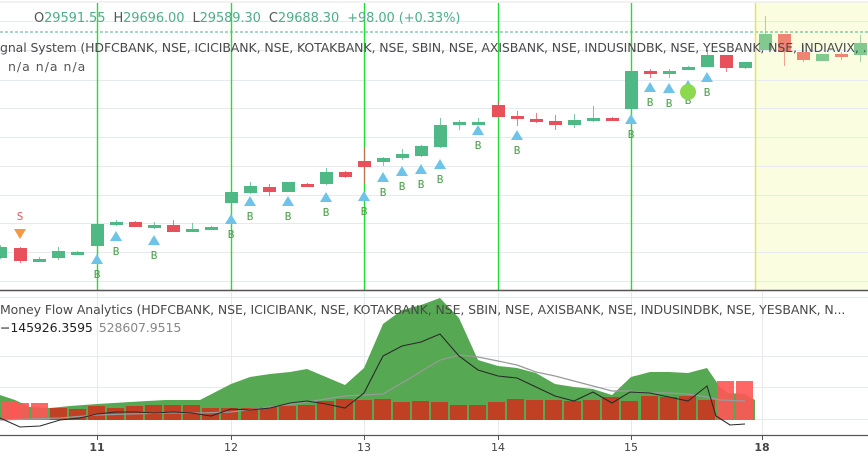  What do you see at coordinates (39, 18) in the screenshot?
I see `open-key: O` at bounding box center [39, 18].